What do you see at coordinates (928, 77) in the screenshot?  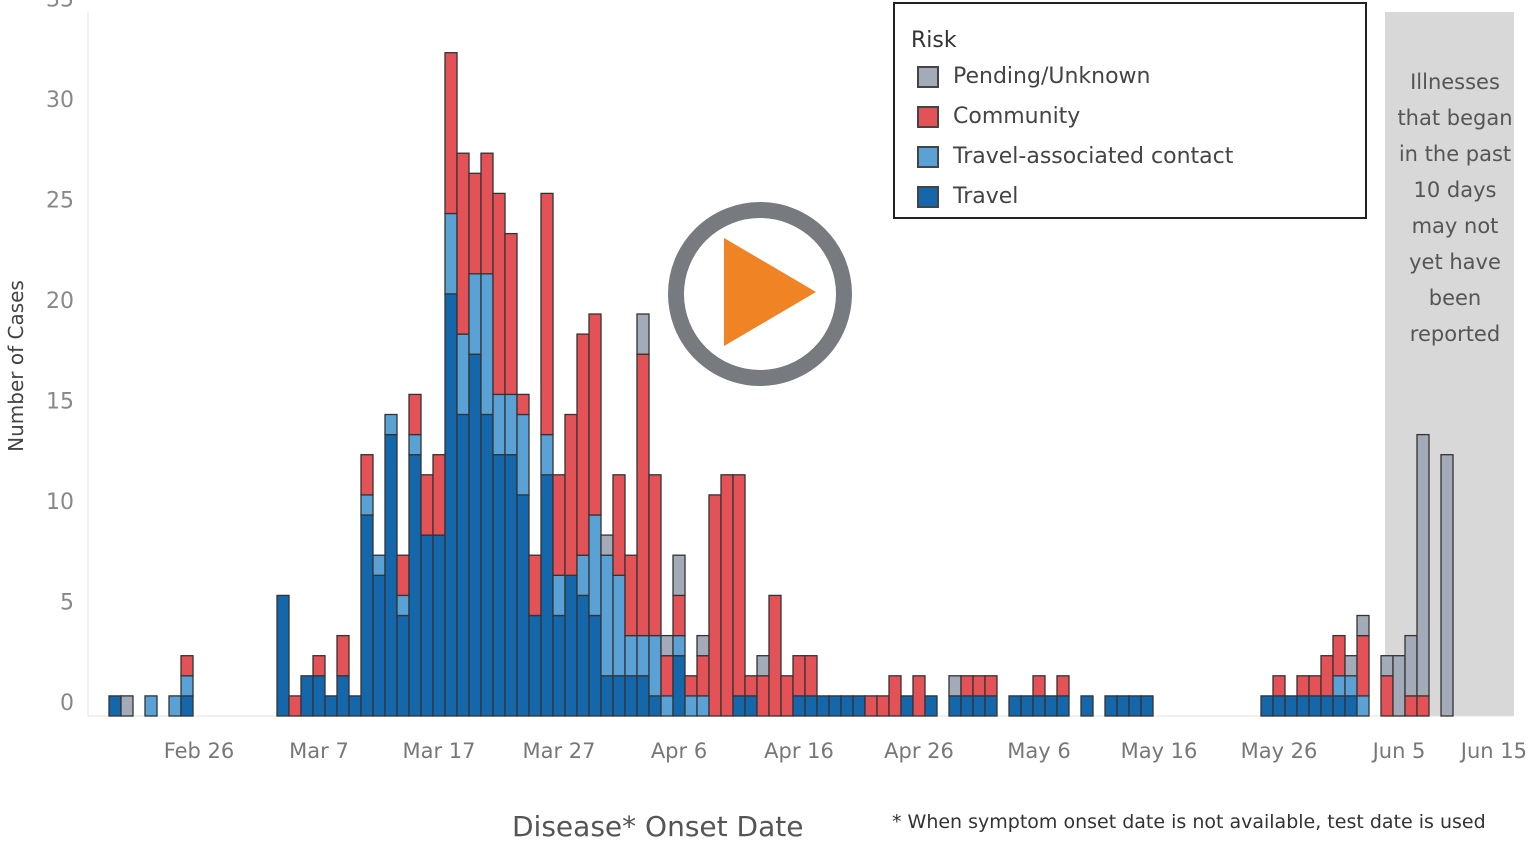 I see `legend-swatch-pending` at bounding box center [928, 77].